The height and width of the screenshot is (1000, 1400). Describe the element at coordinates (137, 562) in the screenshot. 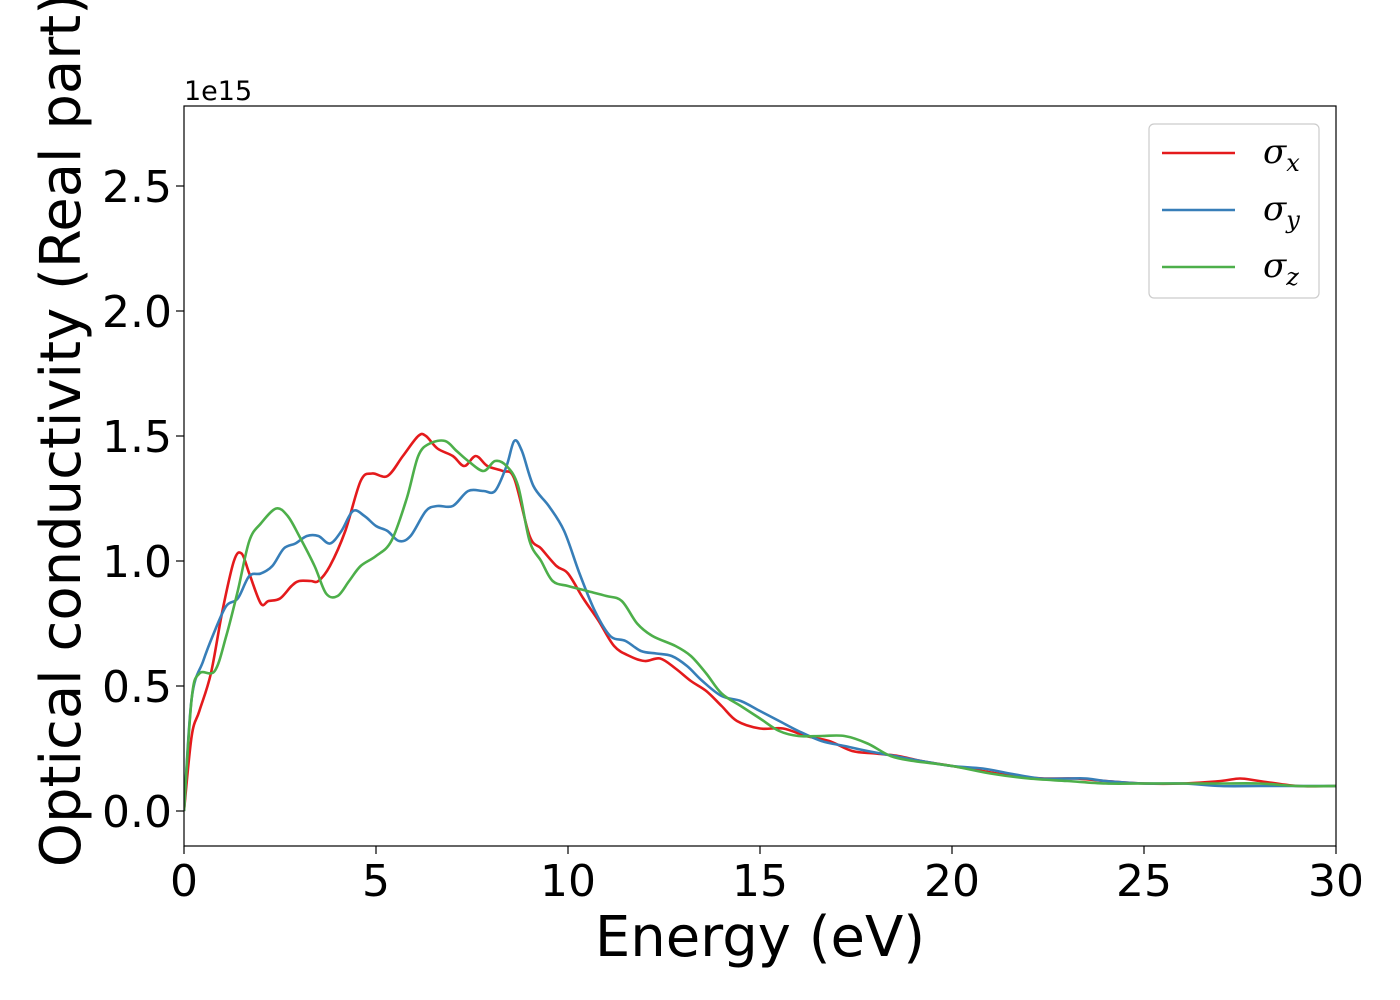

I see `y-tick-label: 1.0` at that location.